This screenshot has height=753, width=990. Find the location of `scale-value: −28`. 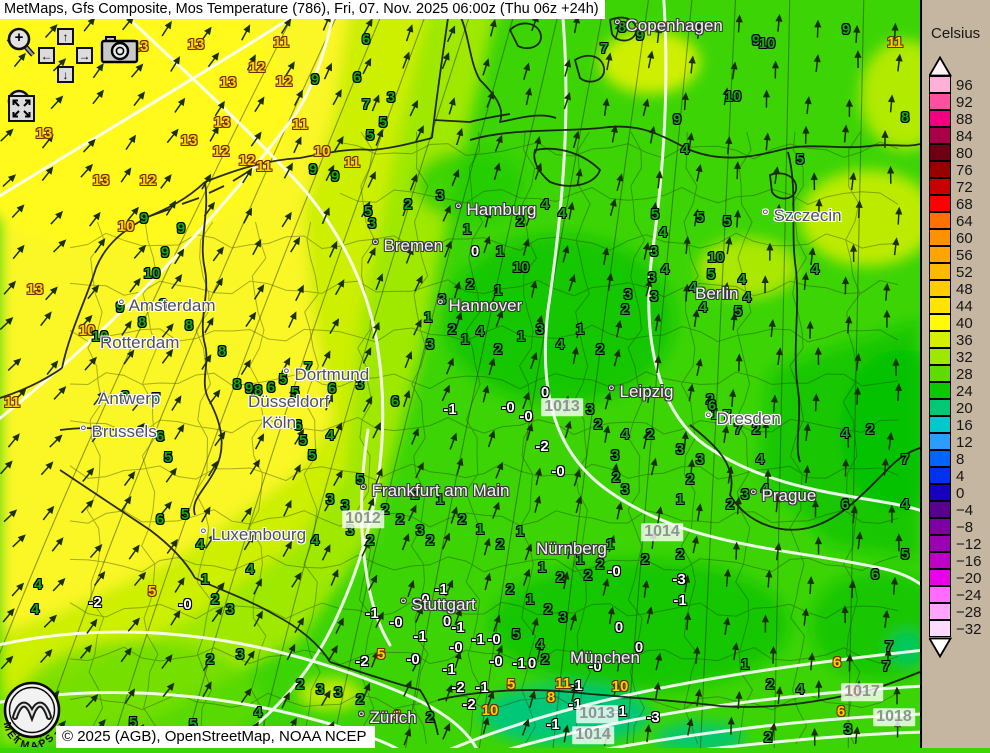

scale-value: −28 is located at coordinates (968, 612).